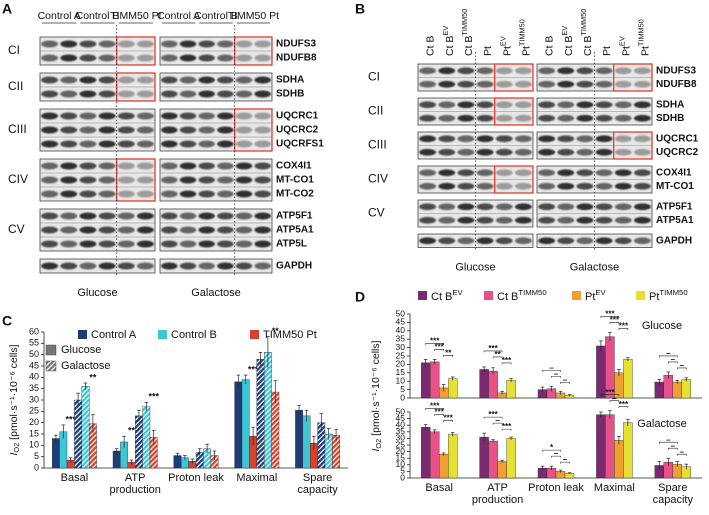 The height and width of the screenshot is (515, 709). What do you see at coordinates (507, 297) in the screenshot?
I see `label-base: Ct B` at bounding box center [507, 297].